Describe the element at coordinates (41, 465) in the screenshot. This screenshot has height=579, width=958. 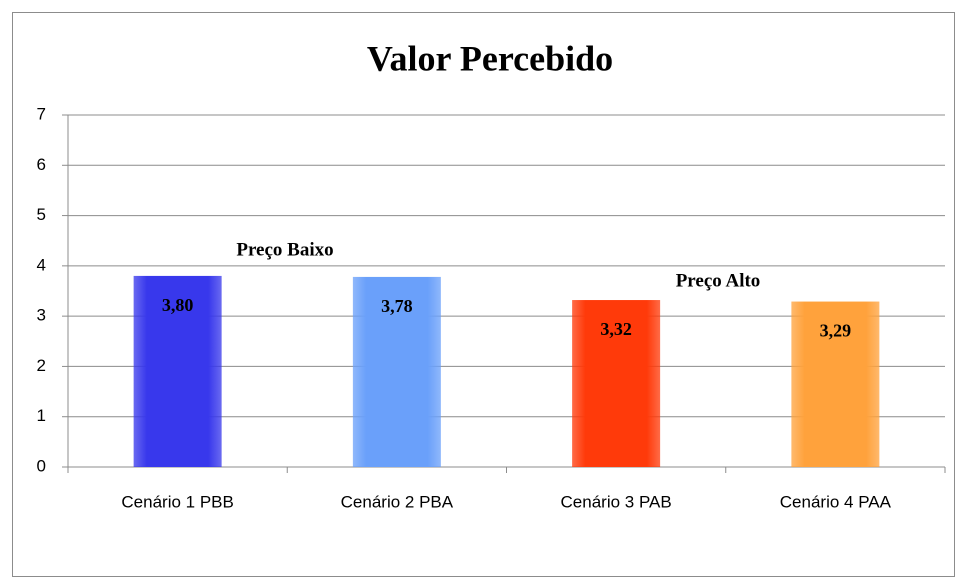
I see `y-tick-label: 0` at that location.